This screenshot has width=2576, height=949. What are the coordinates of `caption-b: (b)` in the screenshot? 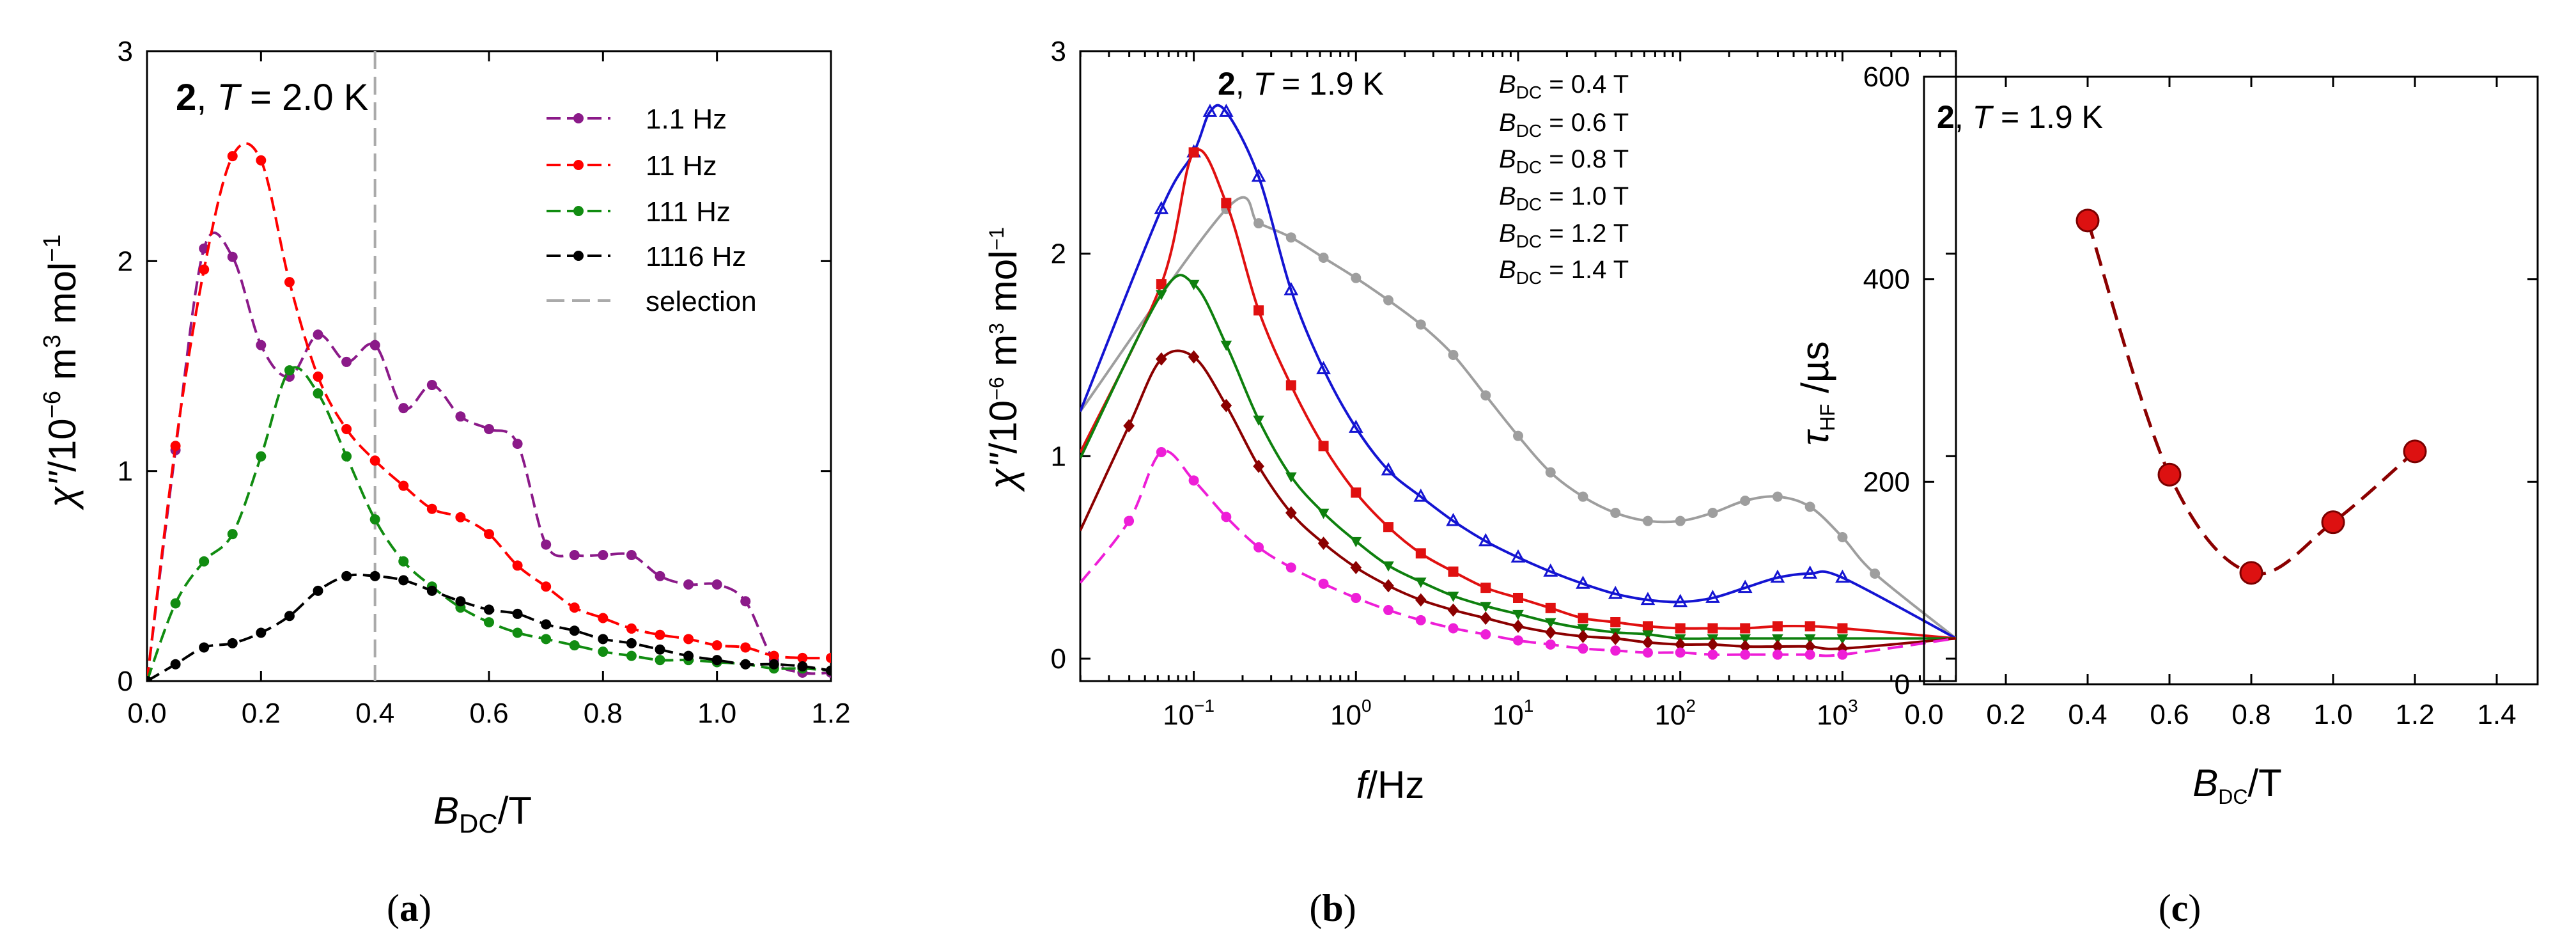 It's located at (1332, 908).